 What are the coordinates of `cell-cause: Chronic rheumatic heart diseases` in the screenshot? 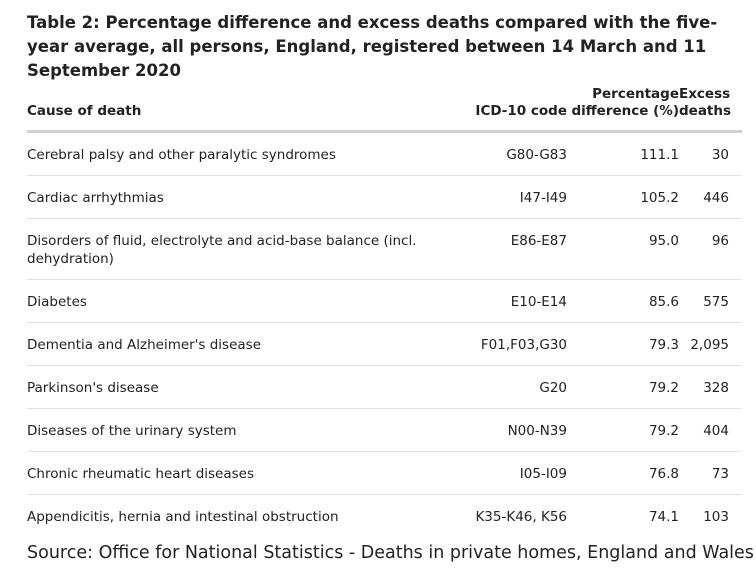 It's located at (237, 473).